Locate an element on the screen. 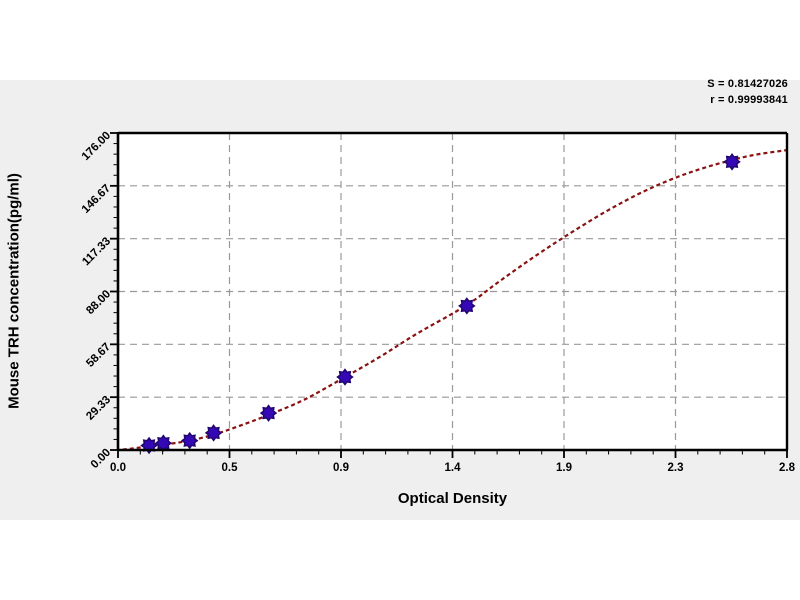  x-tick-label: 0.9 is located at coordinates (341, 468).